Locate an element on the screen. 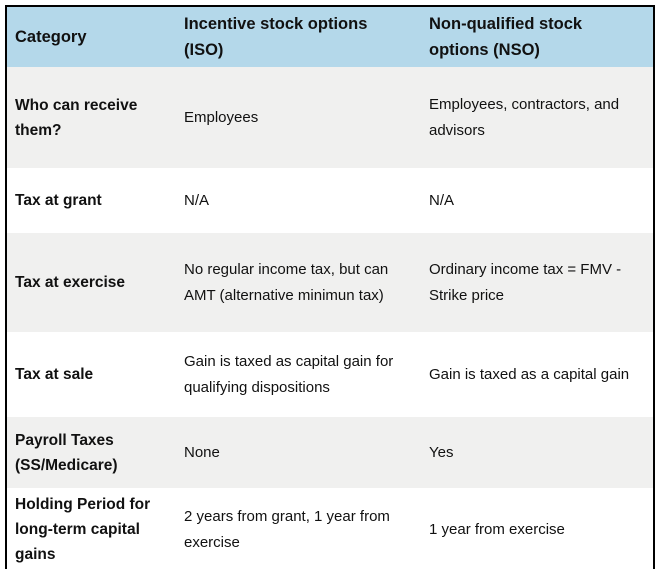 Image resolution: width=660 pixels, height=569 pixels. row-iso-cell: N/A is located at coordinates (298, 201).